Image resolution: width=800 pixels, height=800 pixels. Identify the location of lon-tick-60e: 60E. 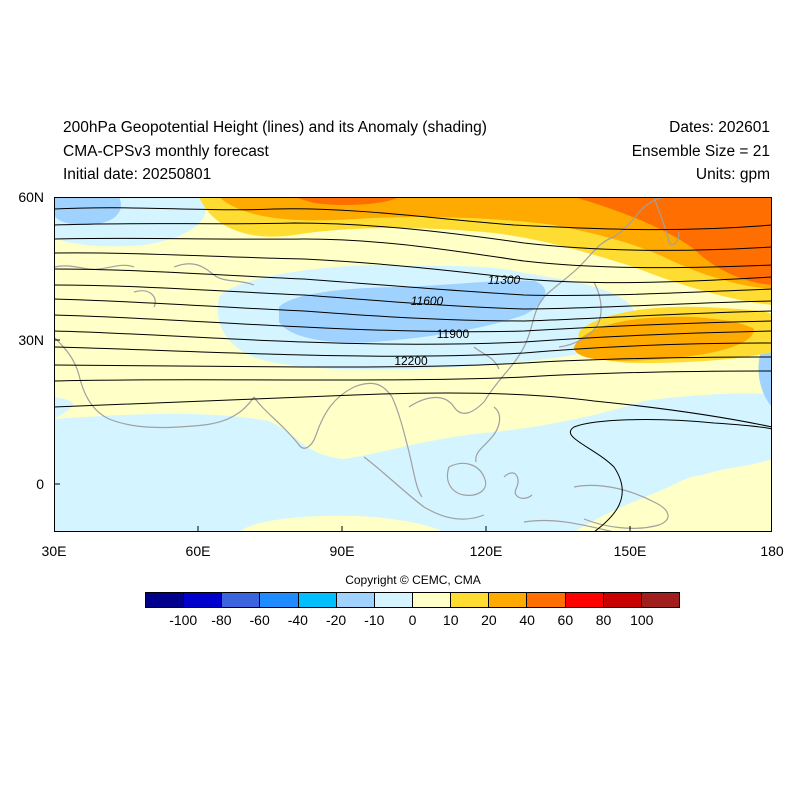
(198, 551).